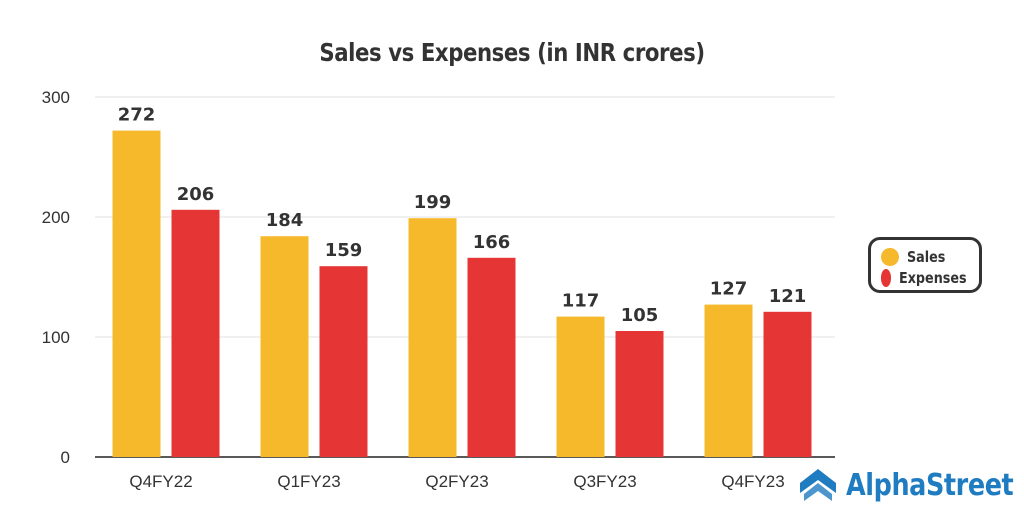 This screenshot has width=1024, height=527. What do you see at coordinates (886, 277) in the screenshot?
I see `expenses-swatch` at bounding box center [886, 277].